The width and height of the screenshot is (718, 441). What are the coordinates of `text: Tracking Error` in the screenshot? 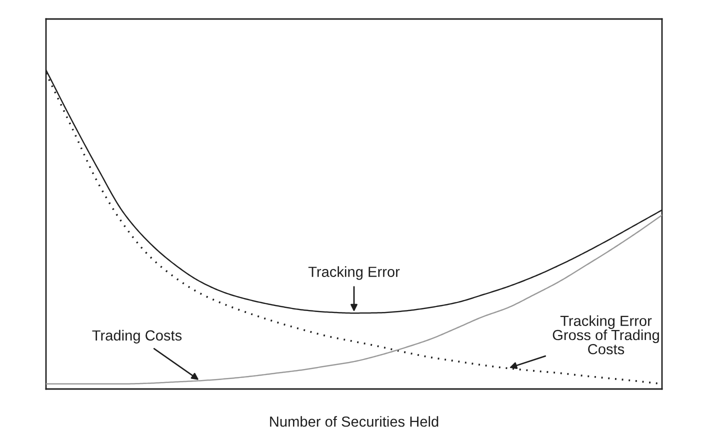 It's located at (354, 273).